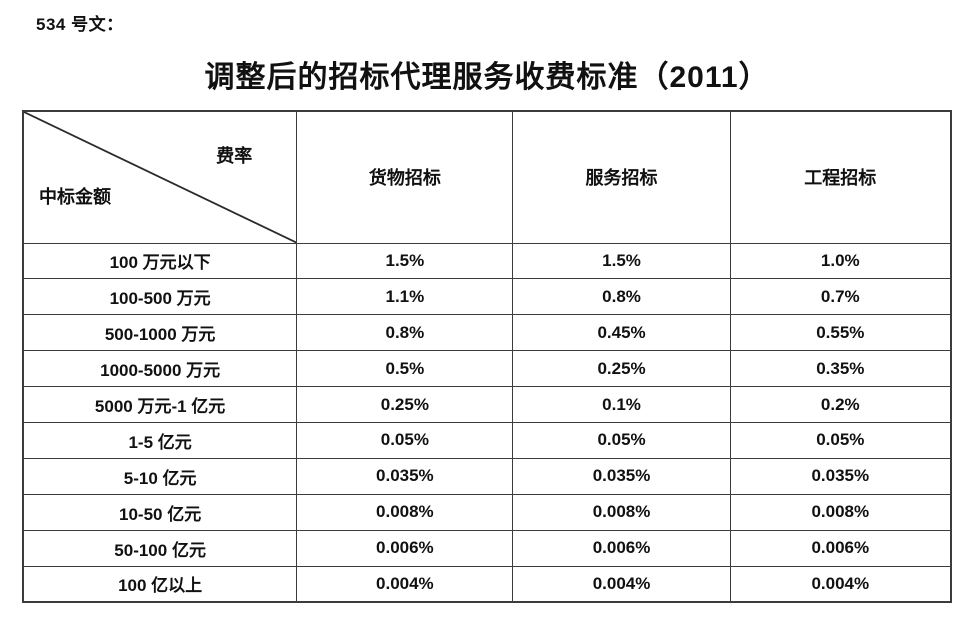 The height and width of the screenshot is (629, 979). I want to click on table-row: 100 万元以下 1.5% 1.5% 1.0%, so click(487, 261).